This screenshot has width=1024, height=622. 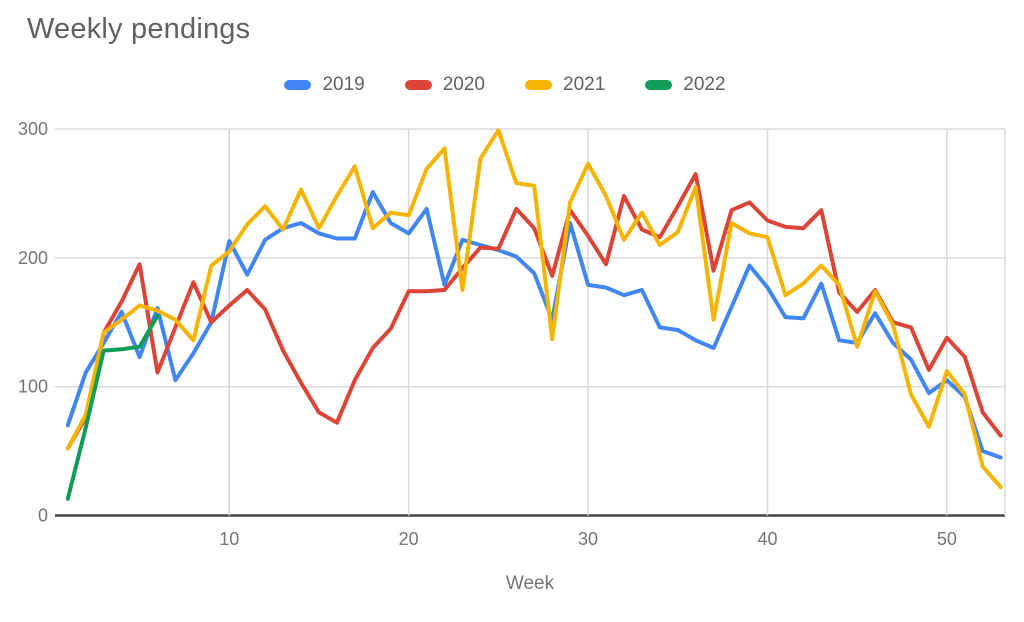 I want to click on legend-label: 2022, so click(x=704, y=84).